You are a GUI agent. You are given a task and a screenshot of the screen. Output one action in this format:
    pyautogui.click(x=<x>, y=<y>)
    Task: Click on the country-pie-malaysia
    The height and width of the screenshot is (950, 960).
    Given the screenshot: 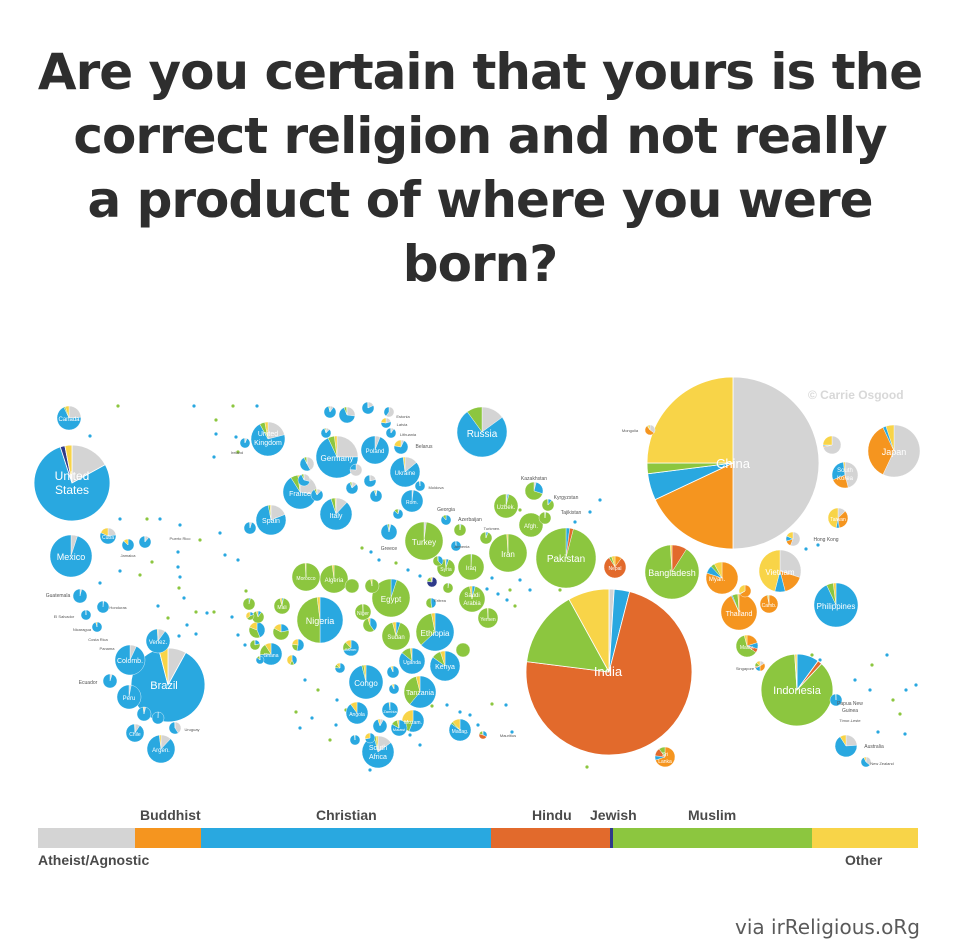 What is the action you would take?
    pyautogui.click(x=747, y=646)
    